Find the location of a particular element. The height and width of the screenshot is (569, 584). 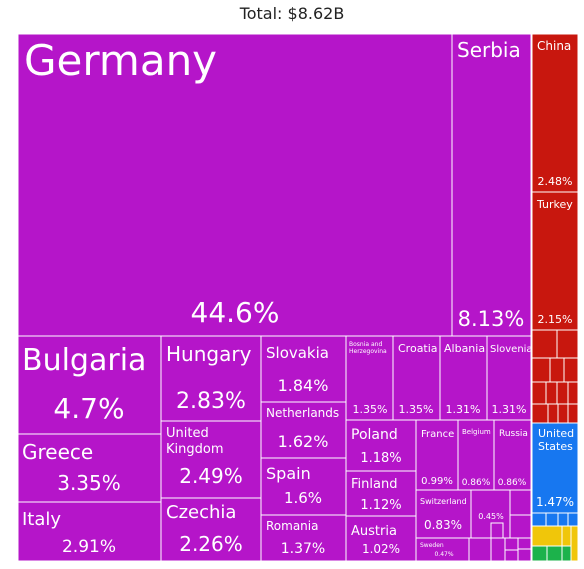

tile-label-greece: Greece is located at coordinates (57, 452).